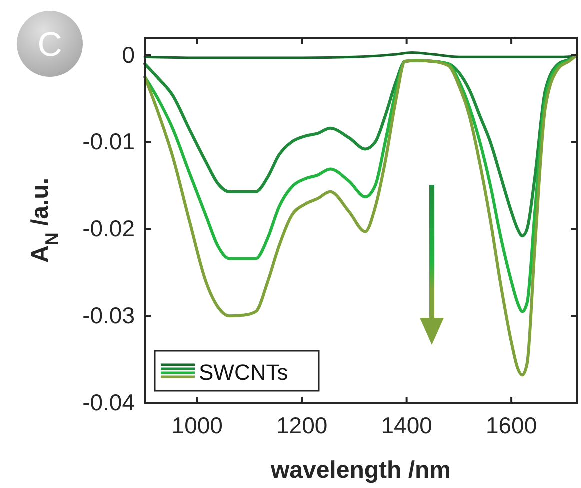  I want to click on y-tick-label: 0, so click(128, 55).